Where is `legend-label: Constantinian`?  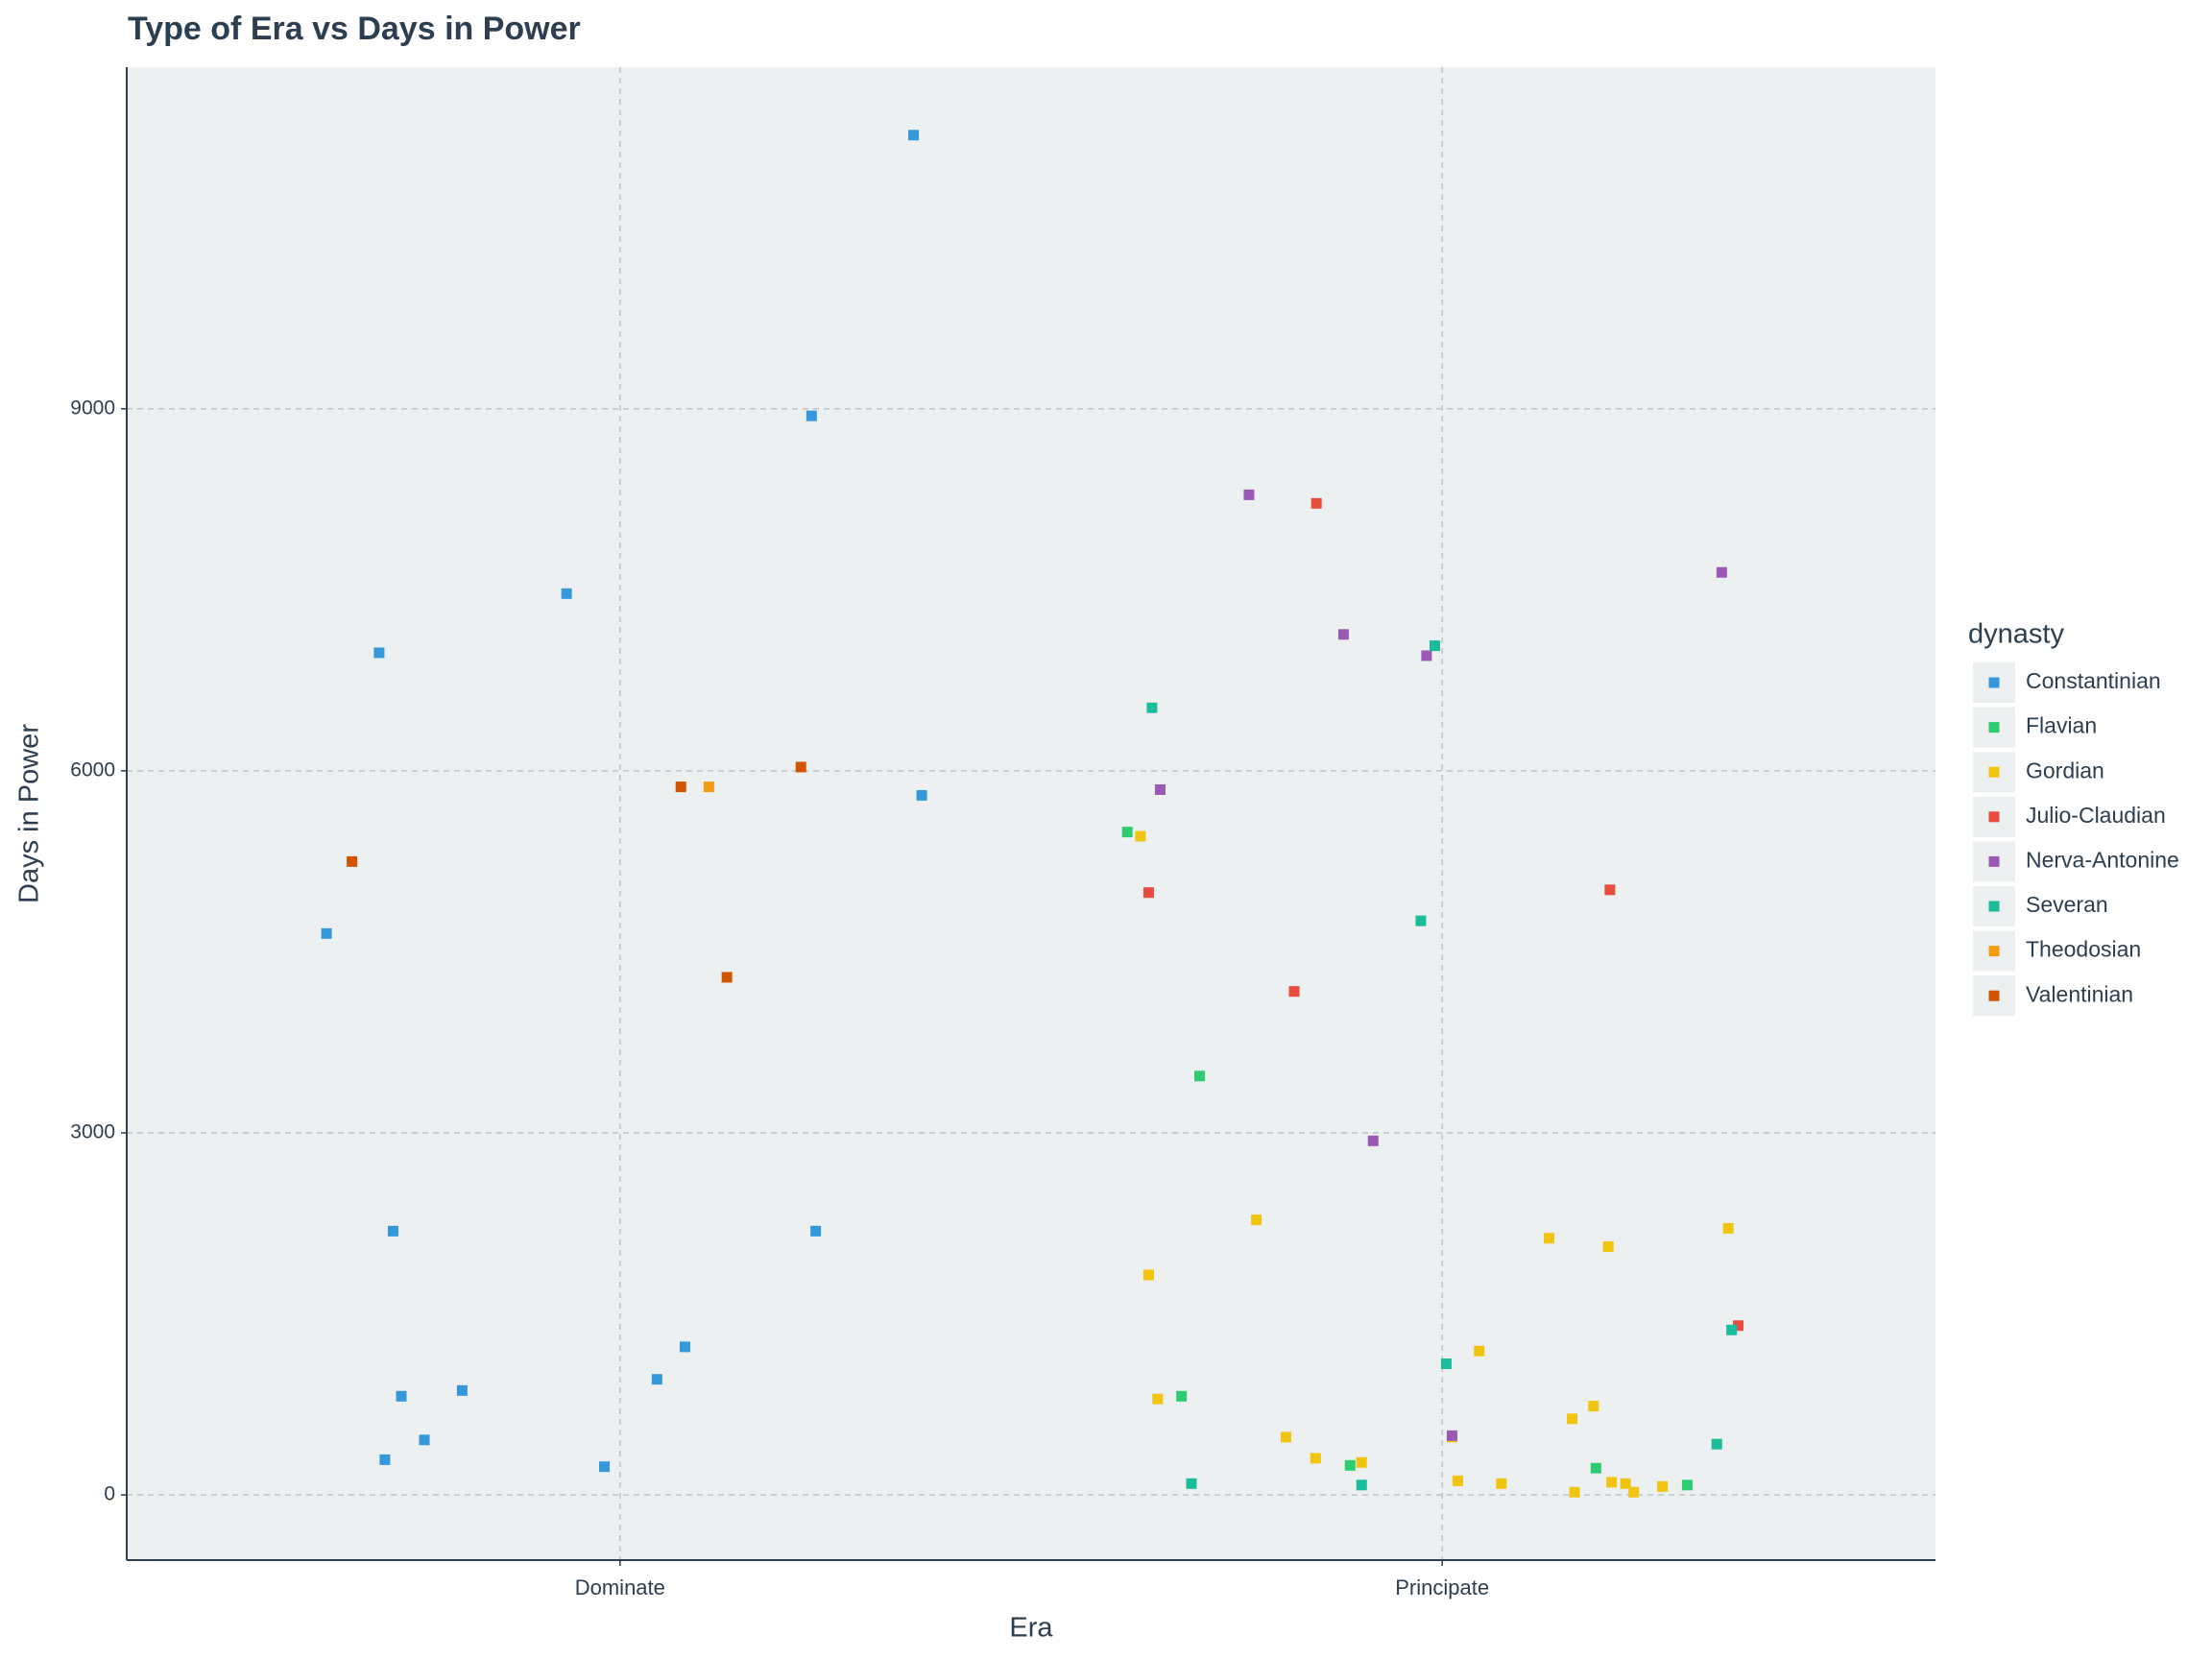 legend-label: Constantinian is located at coordinates (2094, 680).